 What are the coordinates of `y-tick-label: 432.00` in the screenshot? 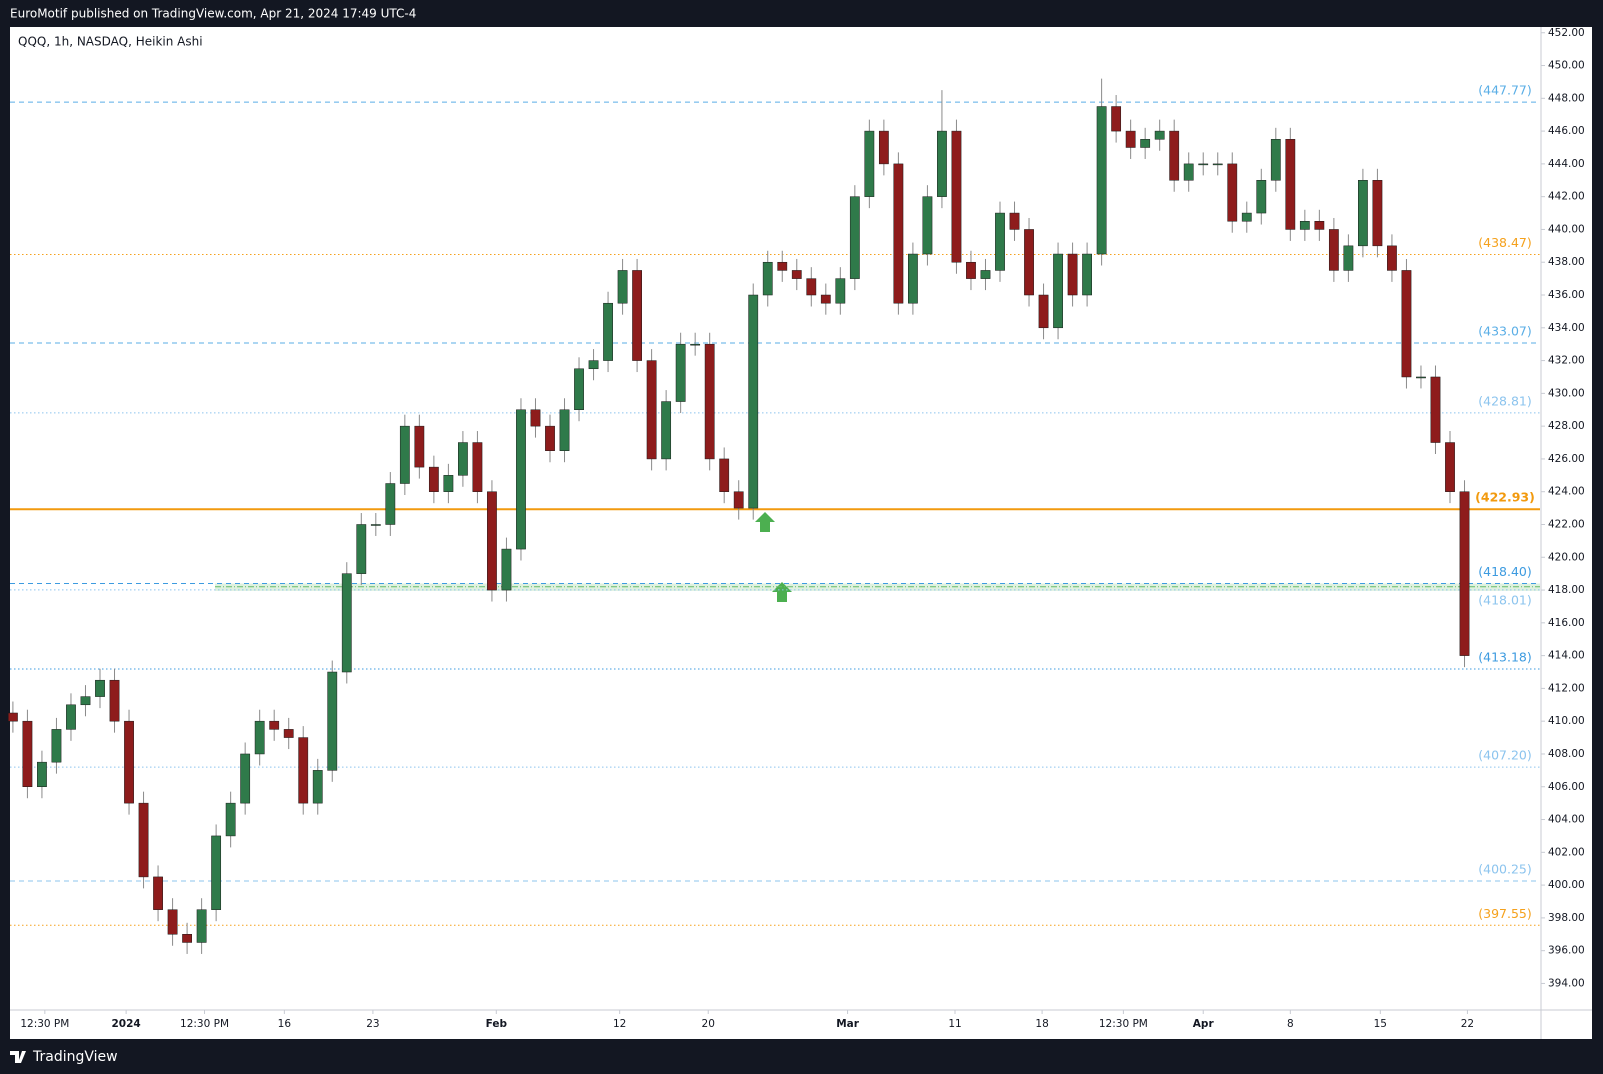 It's located at (1566, 361).